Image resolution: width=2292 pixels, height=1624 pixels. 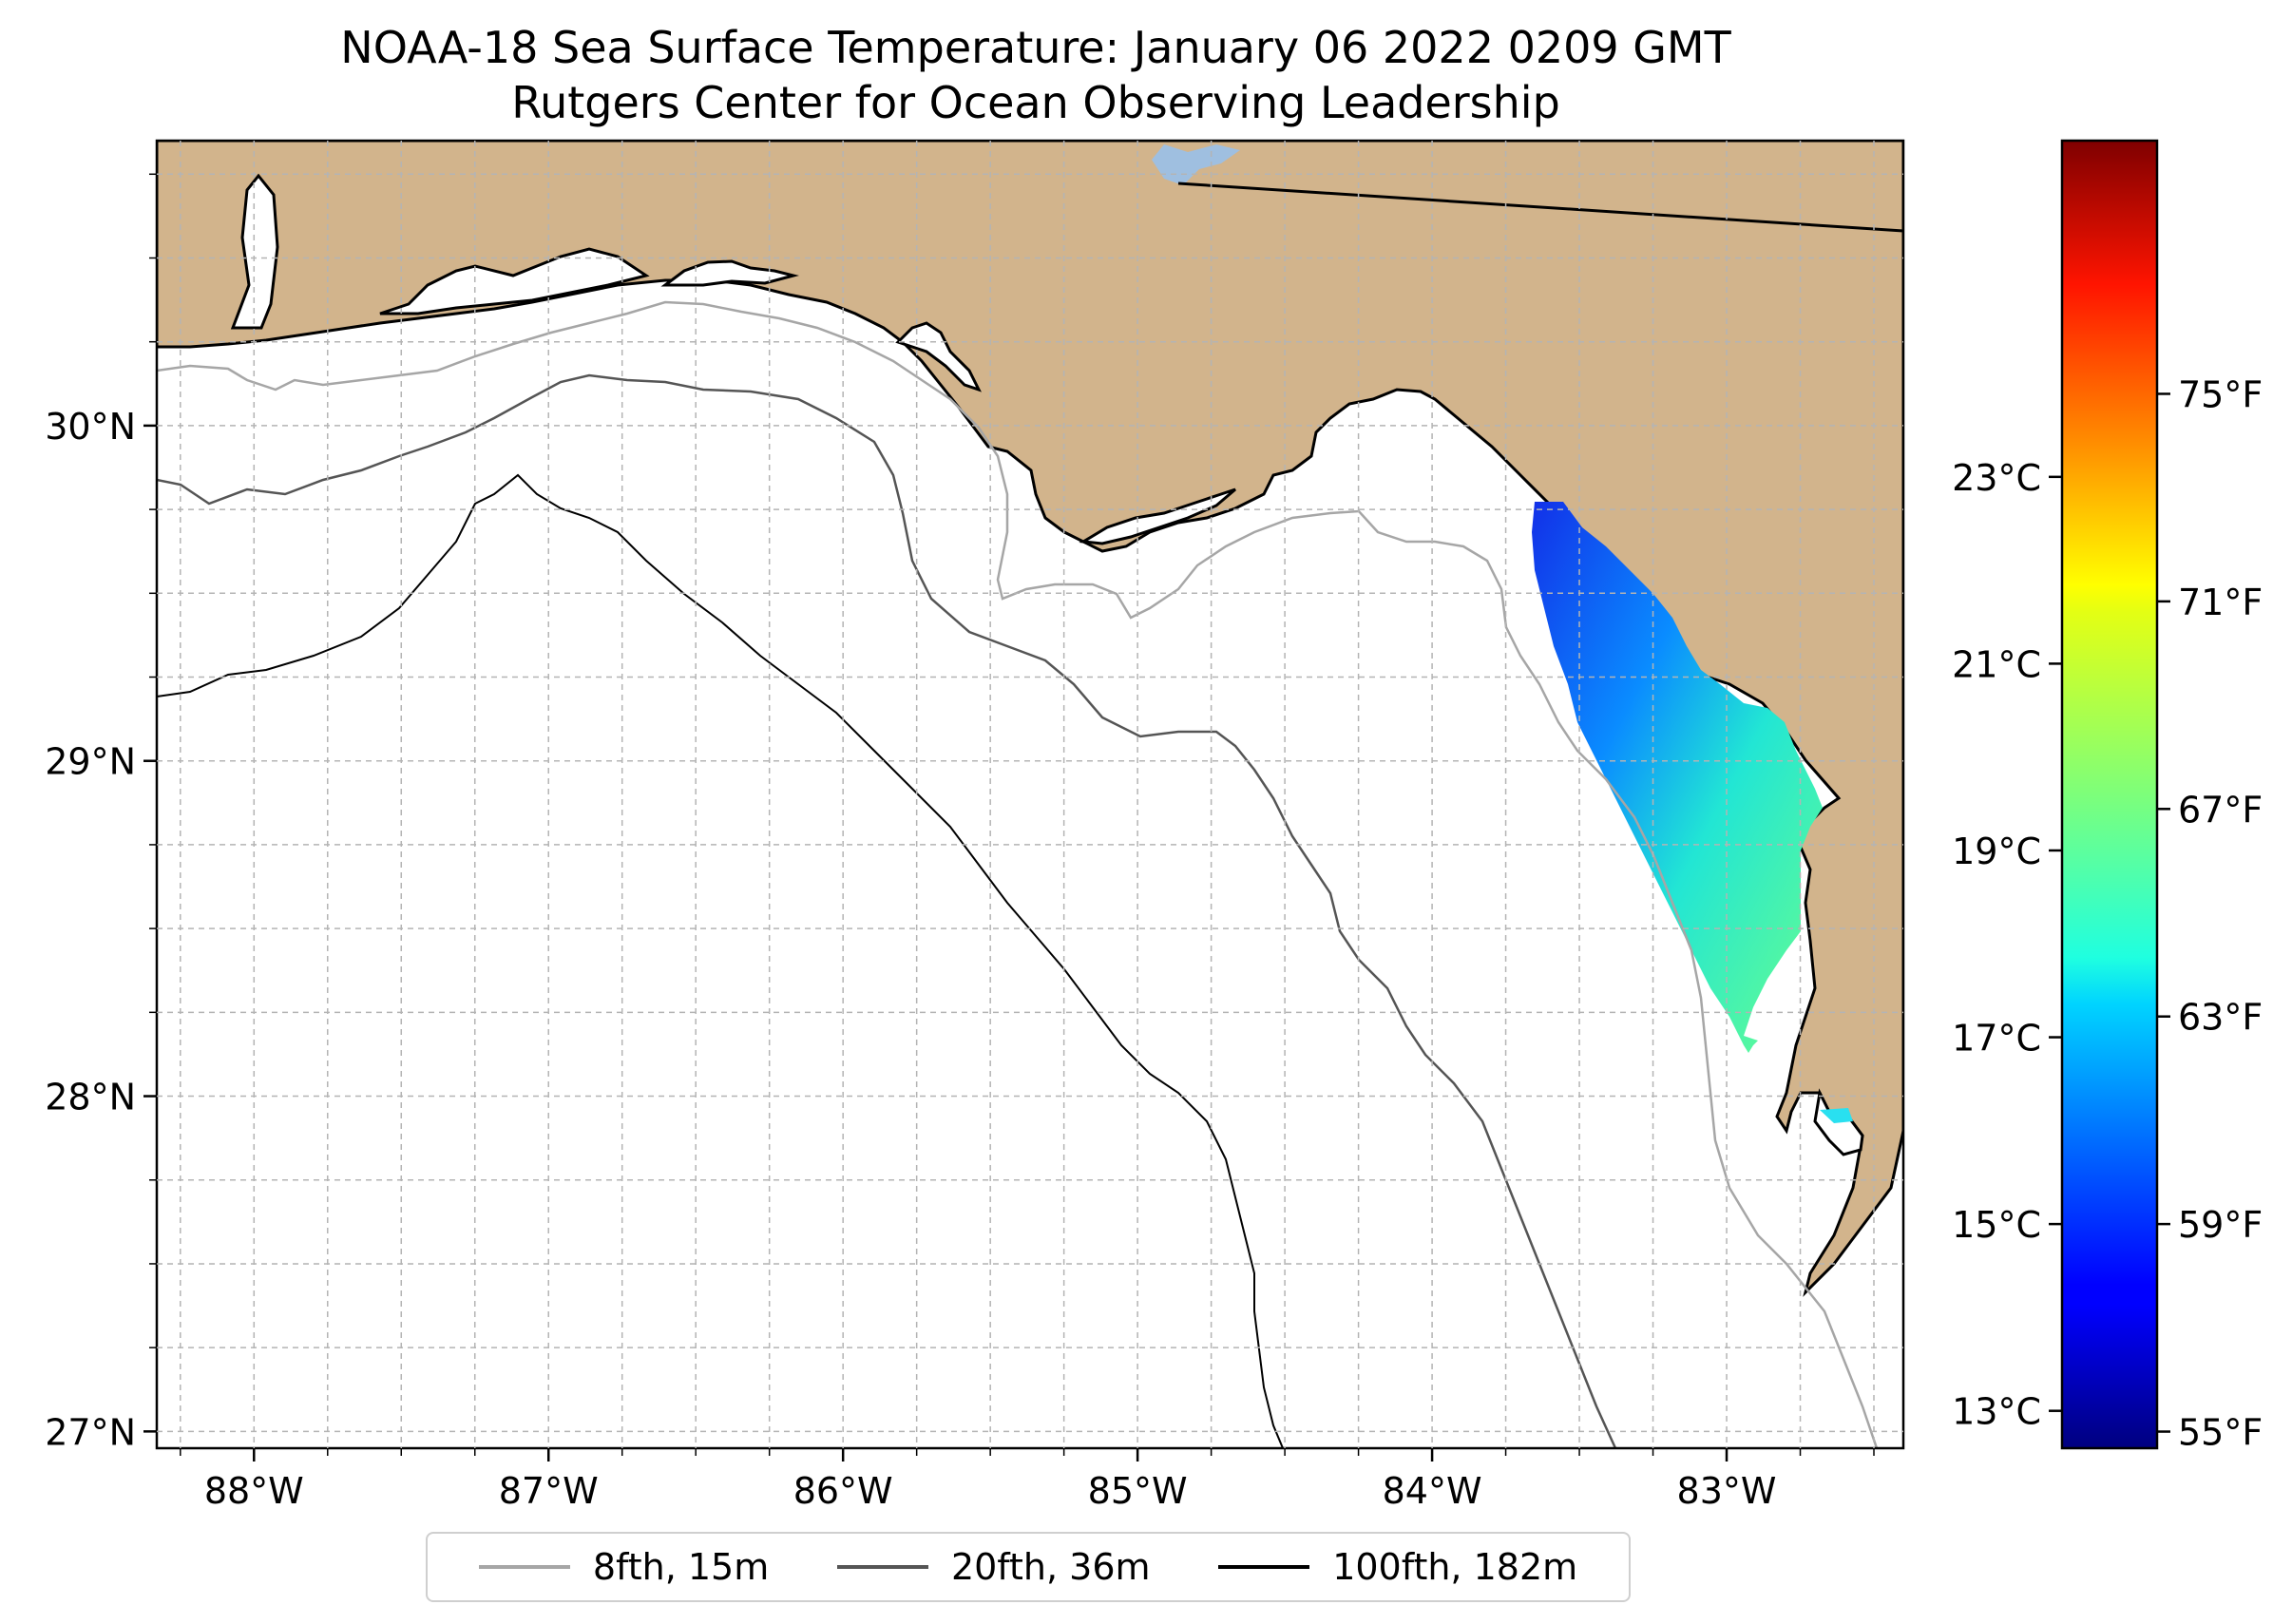 I want to click on fahrenheit-tick-label: 63°F, so click(x=2220, y=1018).